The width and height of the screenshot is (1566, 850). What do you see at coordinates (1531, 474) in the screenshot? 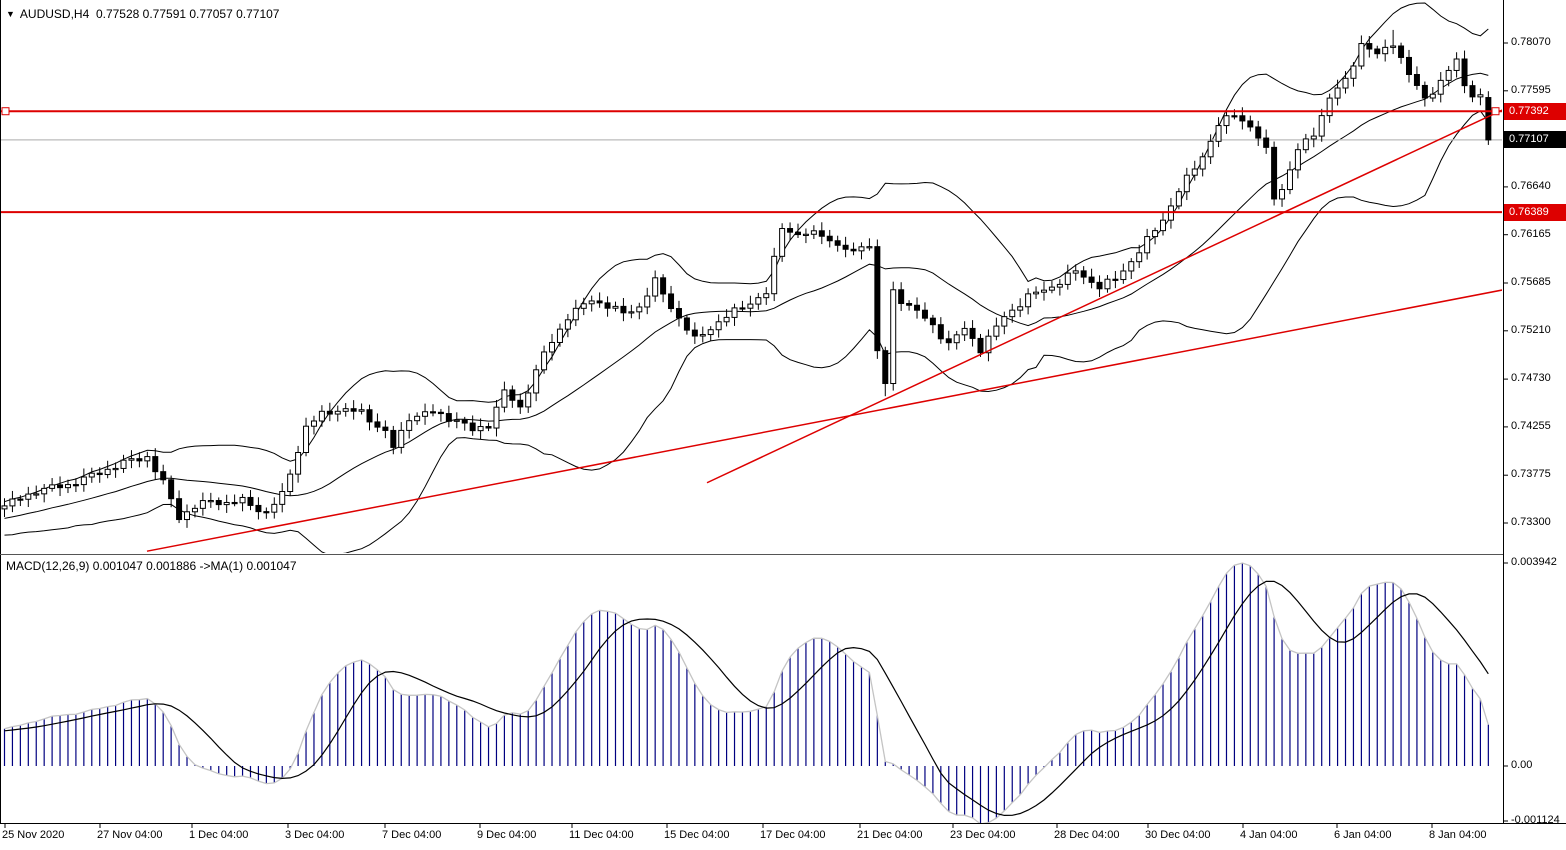
I see `price-tick-label: 0.73775` at bounding box center [1531, 474].